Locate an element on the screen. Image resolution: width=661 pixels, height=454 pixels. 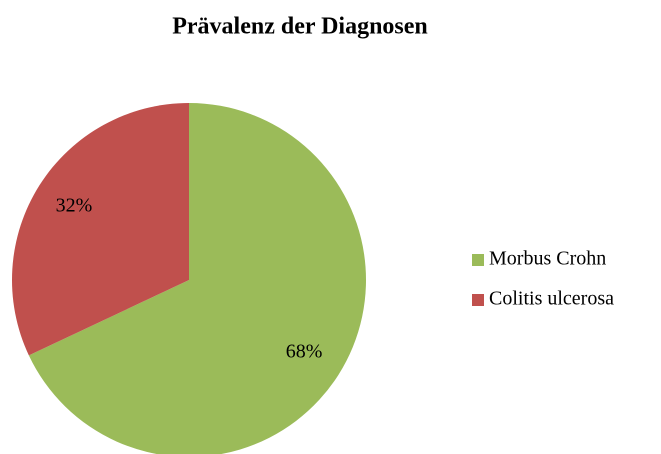
legend-label: Colitis ulcerosa is located at coordinates (551, 299).